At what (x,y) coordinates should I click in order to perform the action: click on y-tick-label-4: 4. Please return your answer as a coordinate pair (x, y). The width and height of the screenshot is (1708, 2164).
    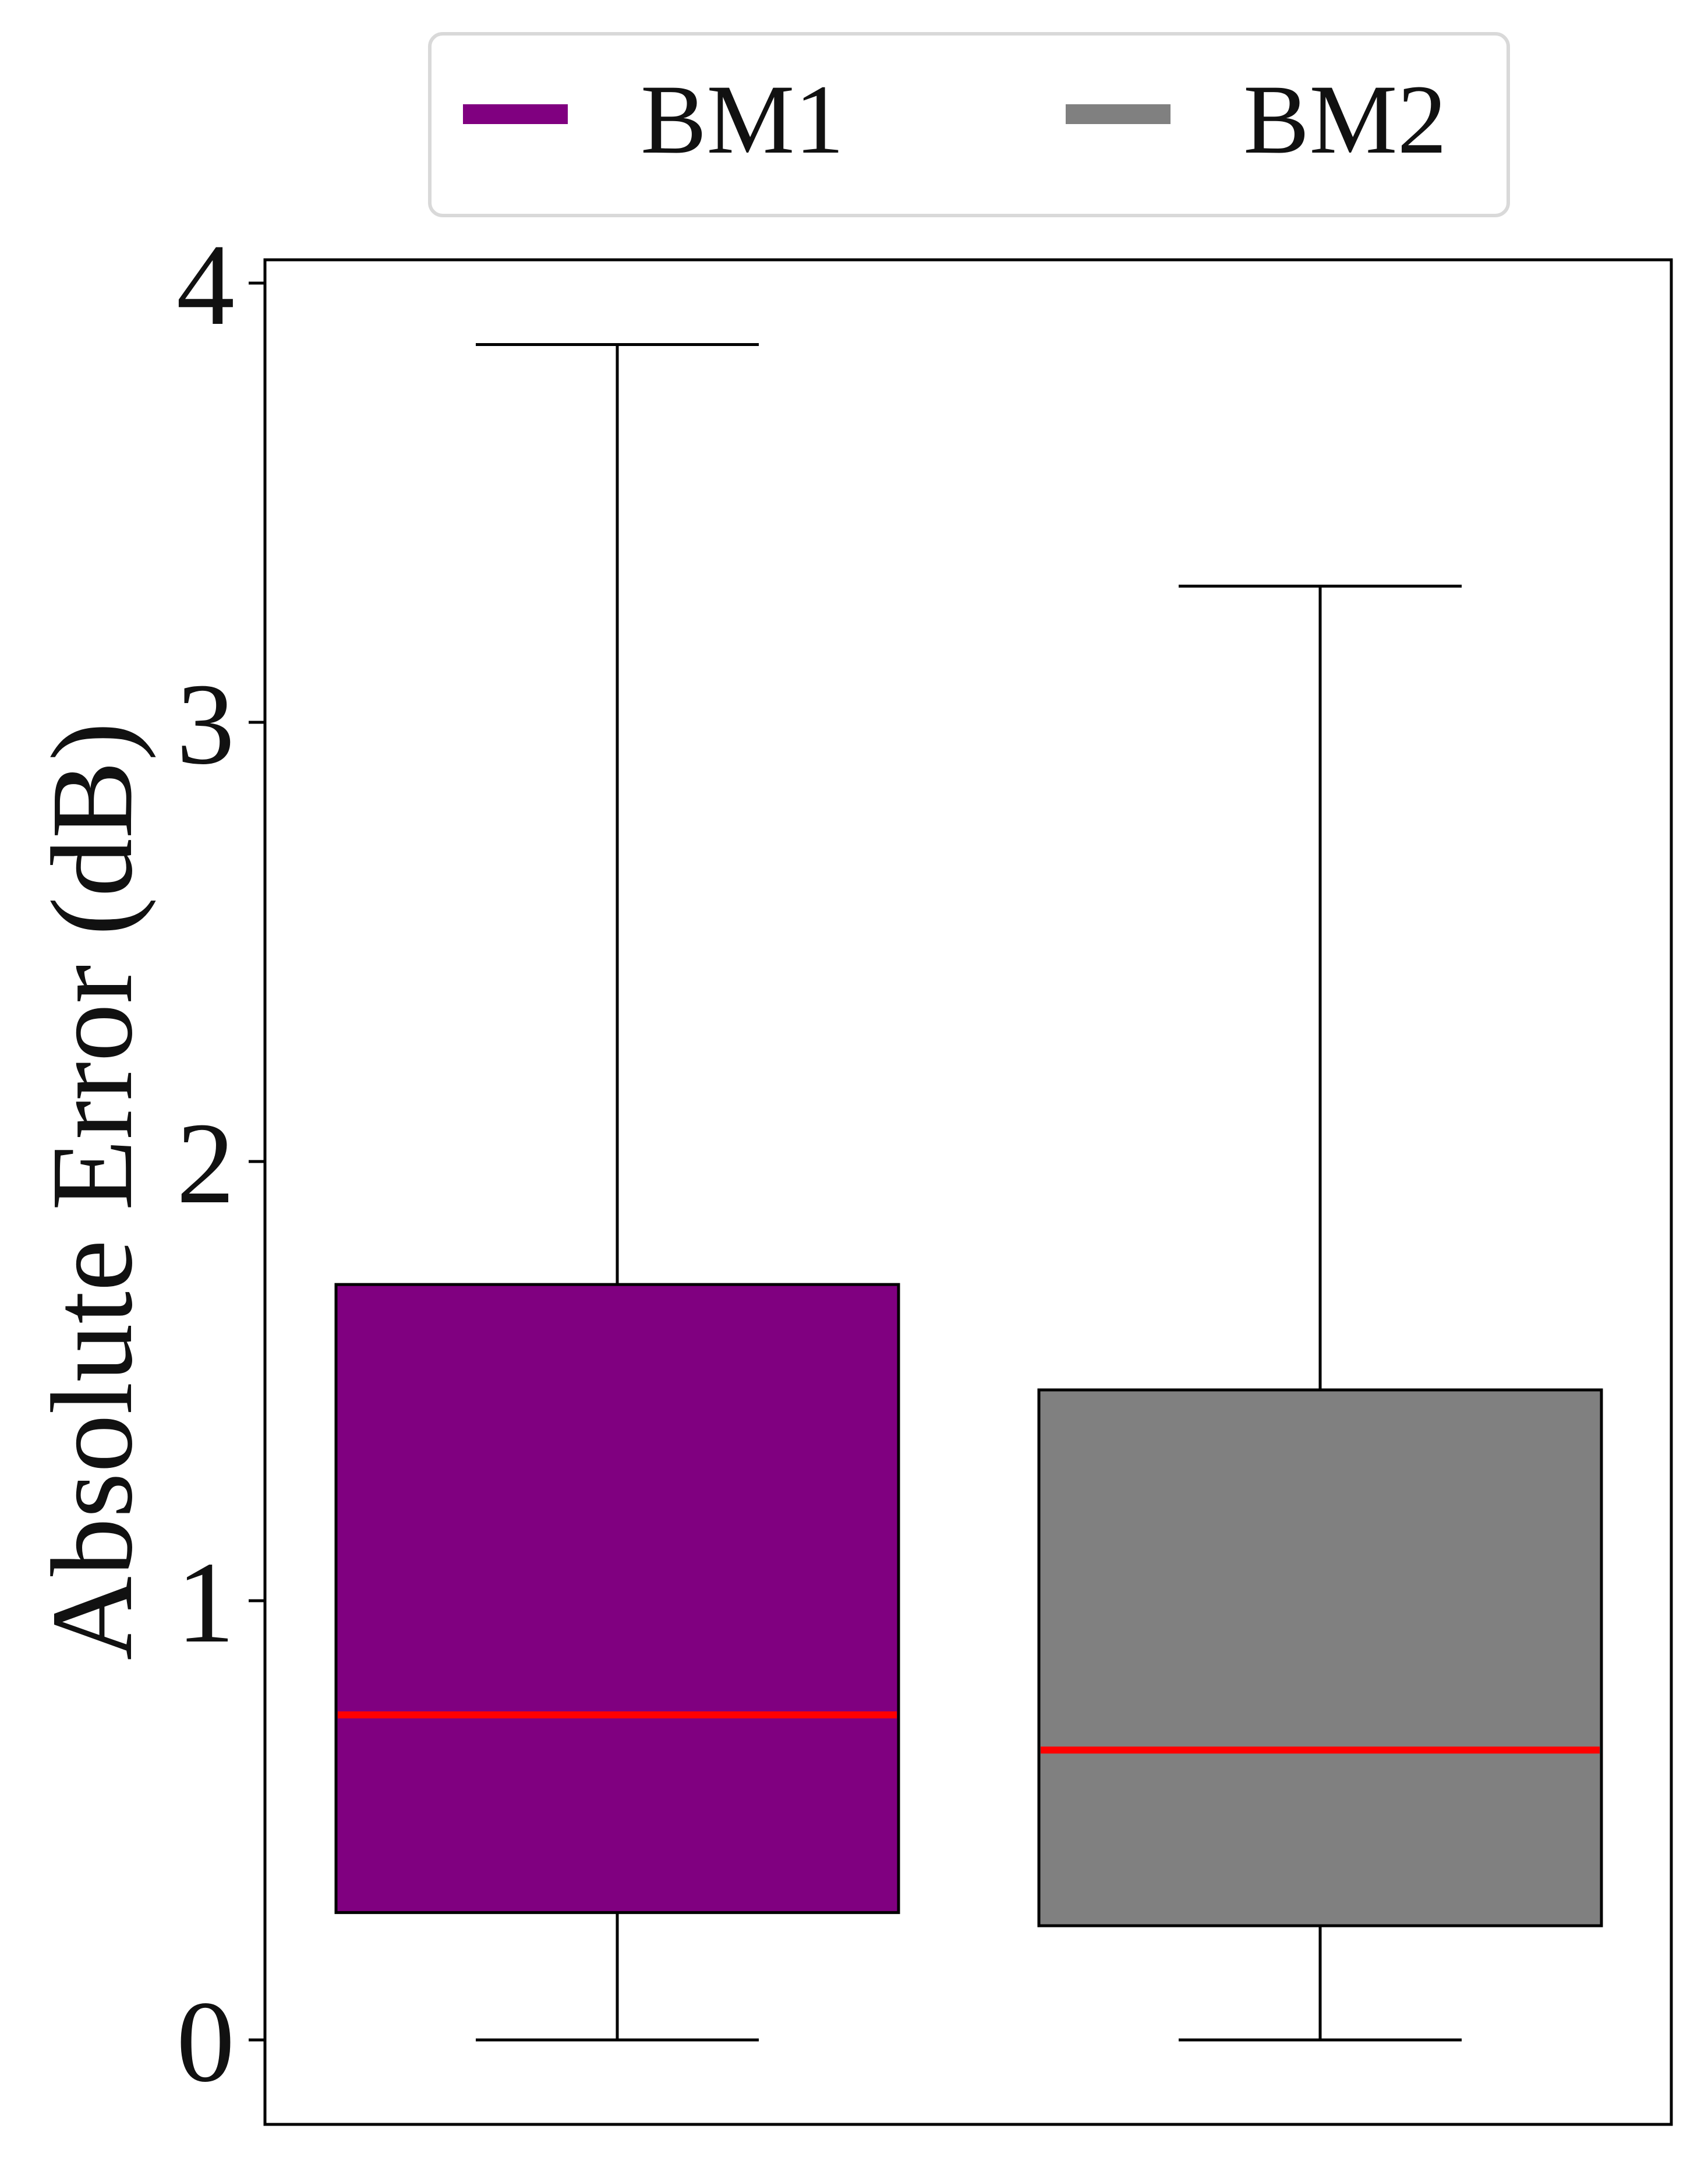
    Looking at the image, I should click on (205, 285).